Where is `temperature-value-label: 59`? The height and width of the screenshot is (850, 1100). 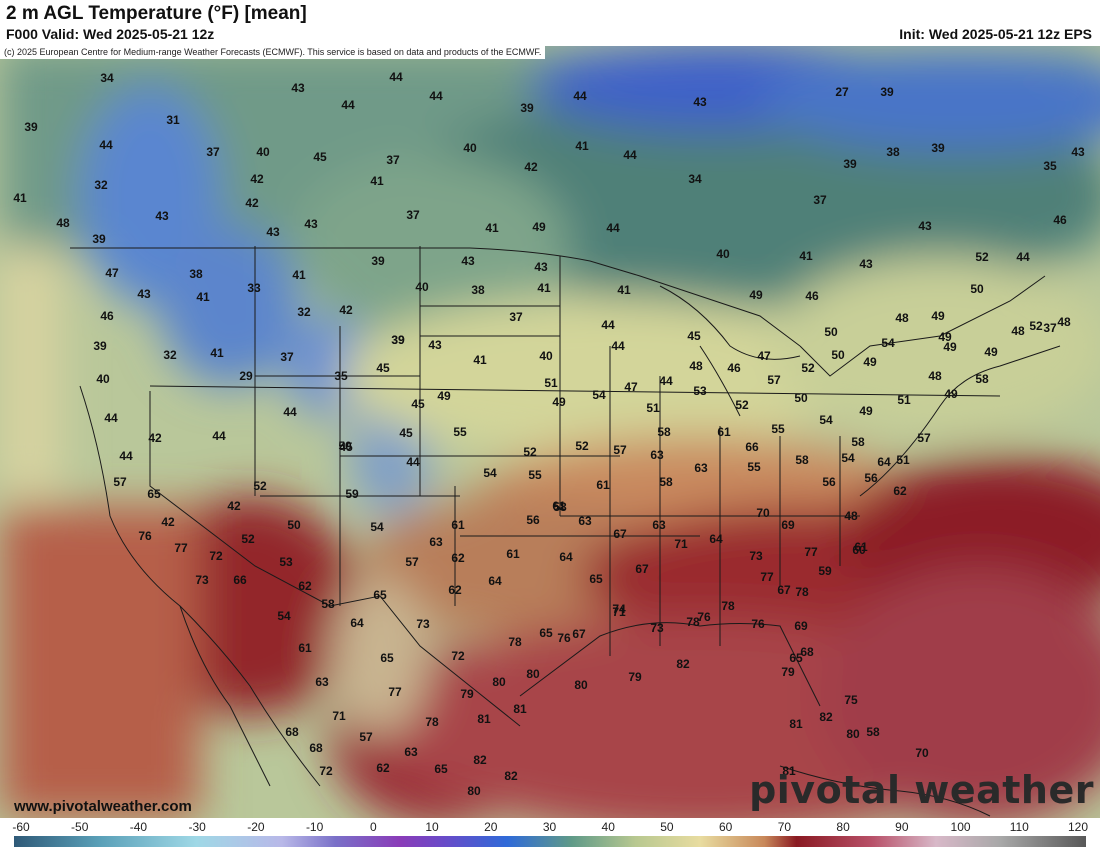
temperature-value-label: 59 is located at coordinates (352, 494).